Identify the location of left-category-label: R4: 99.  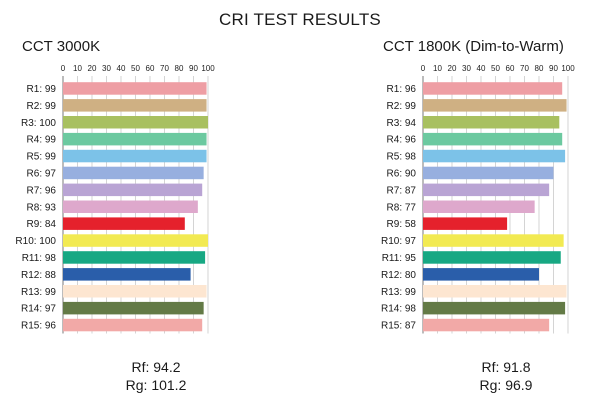
(42, 140).